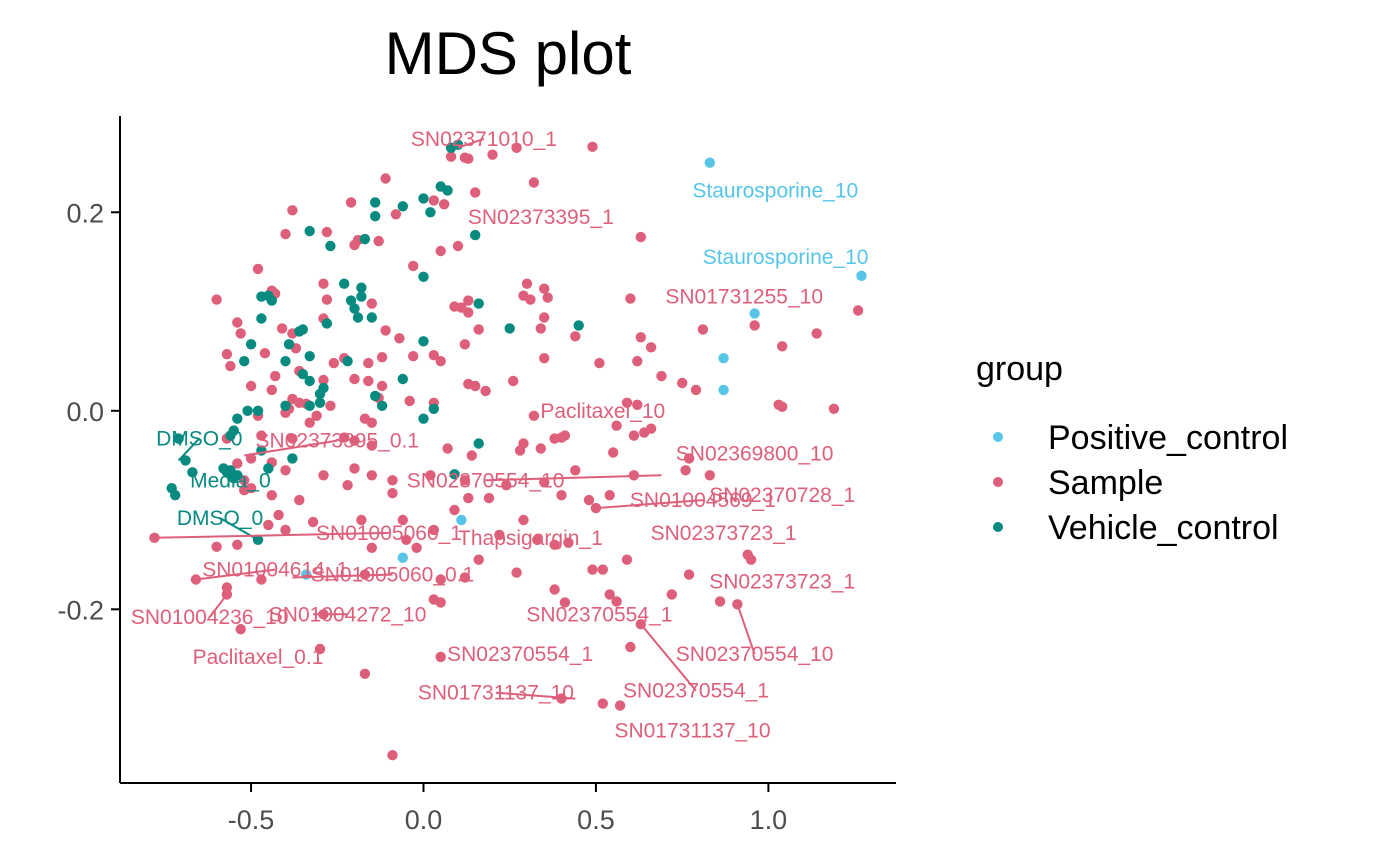 The image size is (1400, 866). Describe the element at coordinates (786, 257) in the screenshot. I see `point-label-3: Staurosporine_10` at that location.